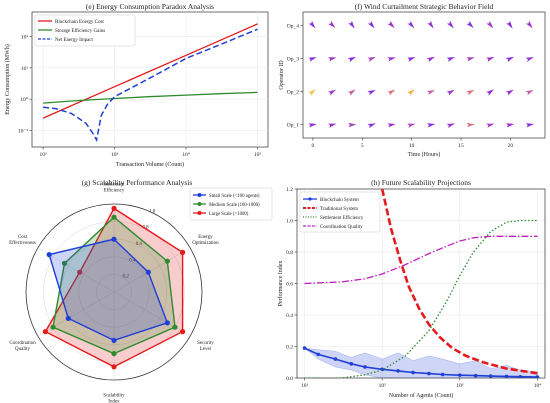 The image size is (550, 403). I want to click on x-tick-label: 15, so click(461, 146).